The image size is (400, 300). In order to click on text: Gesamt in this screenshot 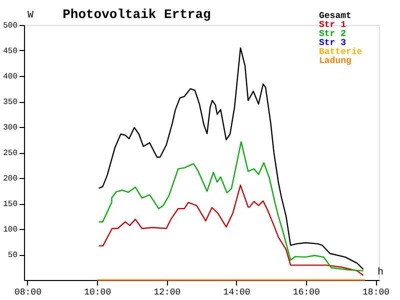, I will do `click(335, 16)`.